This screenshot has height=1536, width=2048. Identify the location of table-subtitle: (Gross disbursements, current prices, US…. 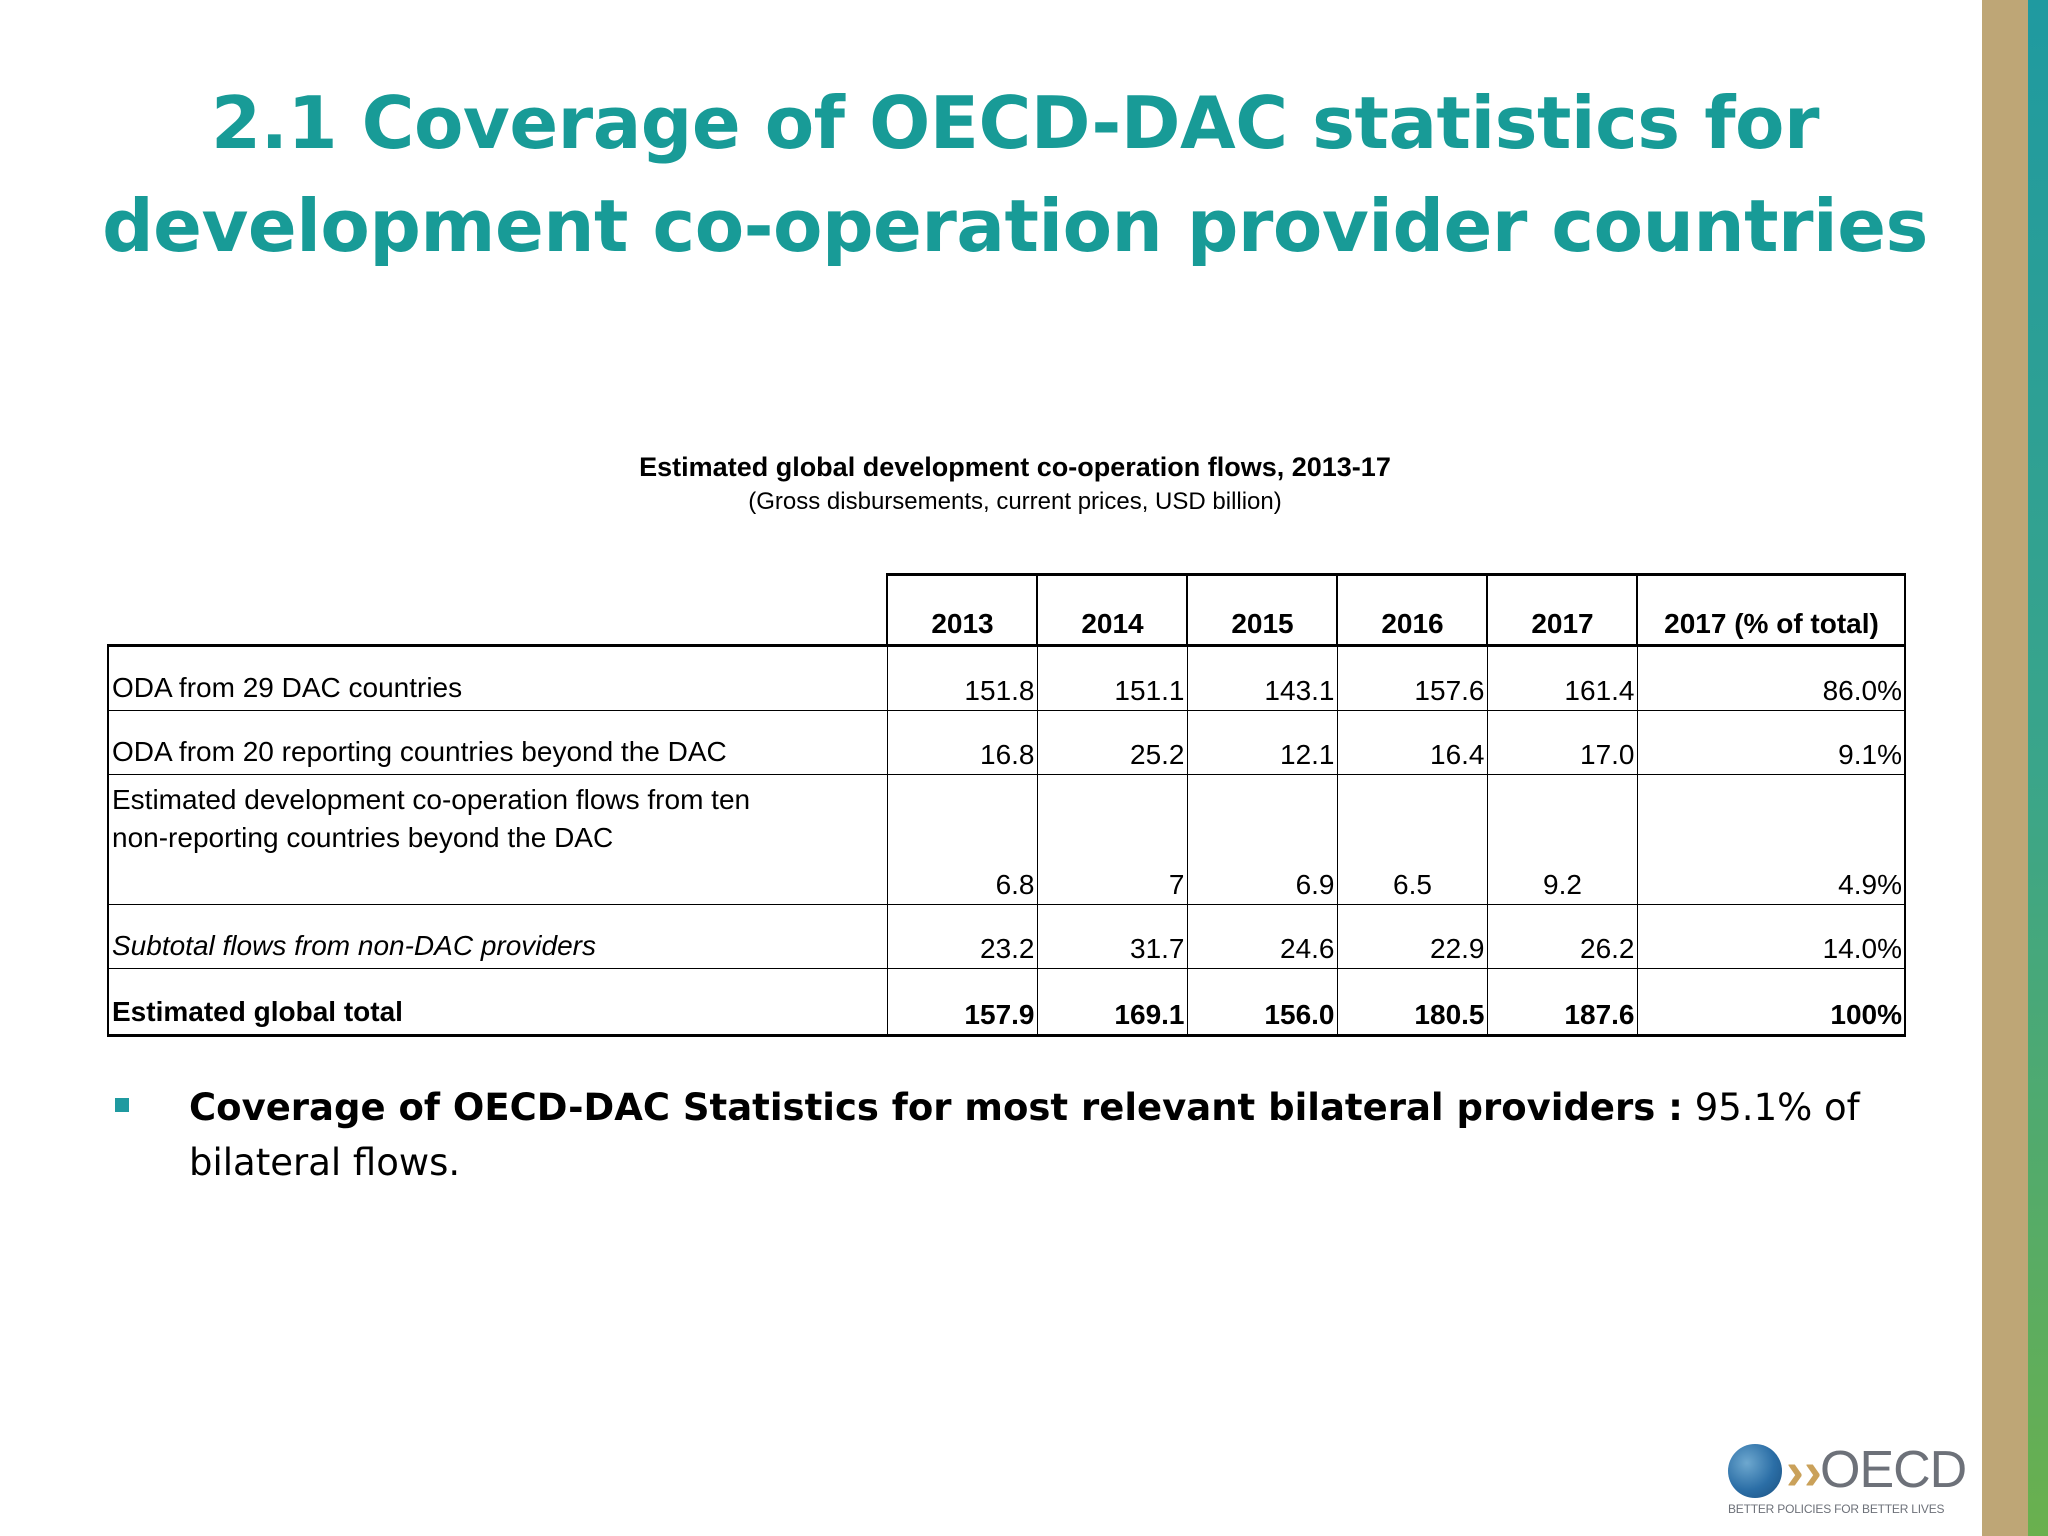
(1015, 501).